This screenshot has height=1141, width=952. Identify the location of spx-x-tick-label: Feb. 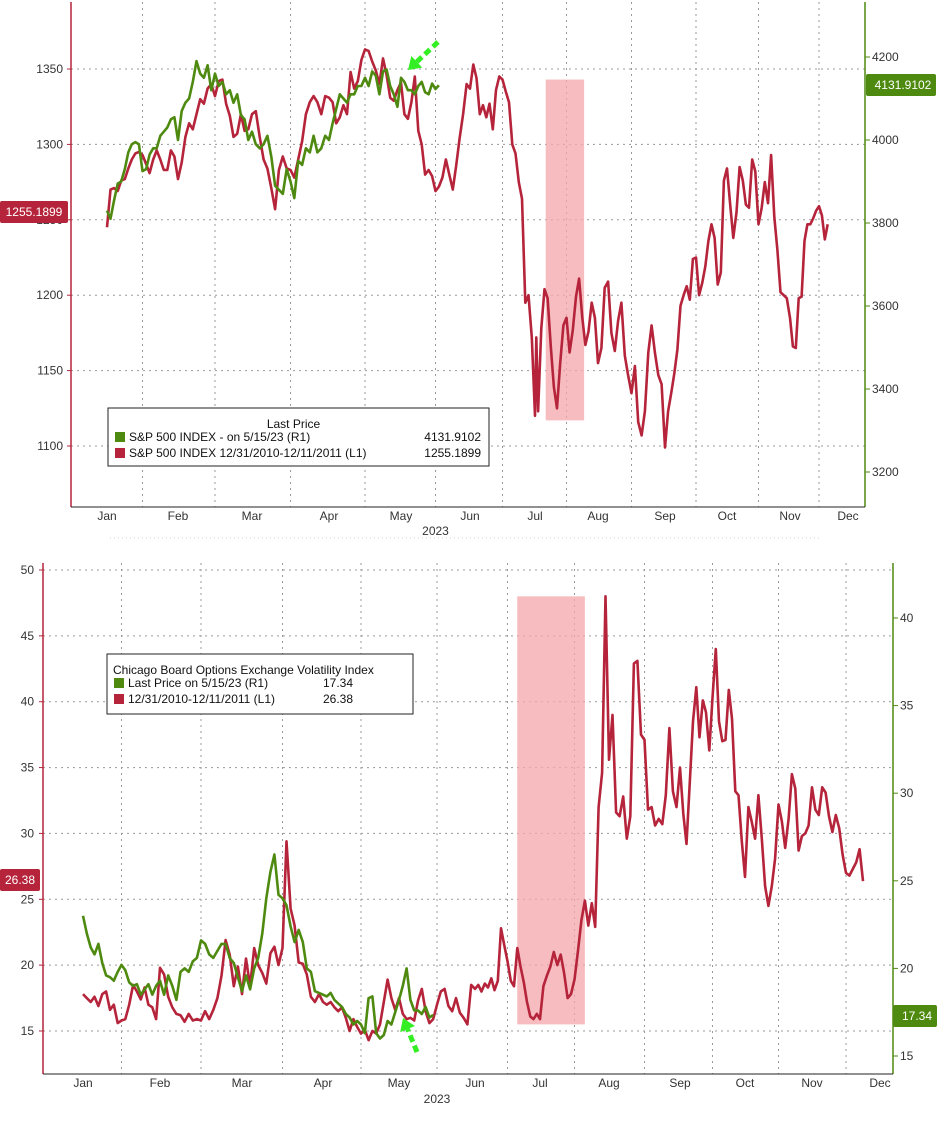
(178, 516).